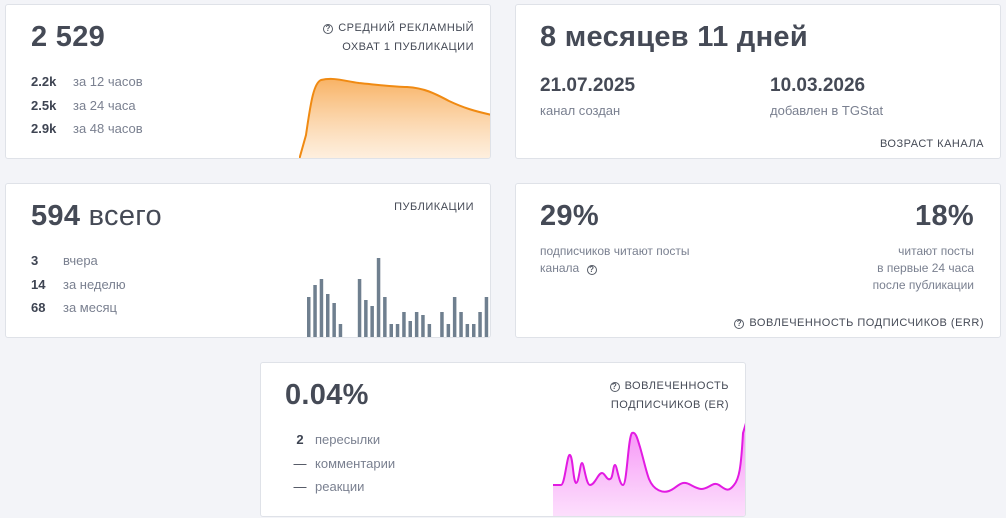 The height and width of the screenshot is (518, 1006). Describe the element at coordinates (398, 38) in the screenshot. I see `reach-caption: ? СРЕДНИЙ РЕКЛАМНЫЙ ОХВАТ 1 ПУБЛИКАЦИИ` at that location.